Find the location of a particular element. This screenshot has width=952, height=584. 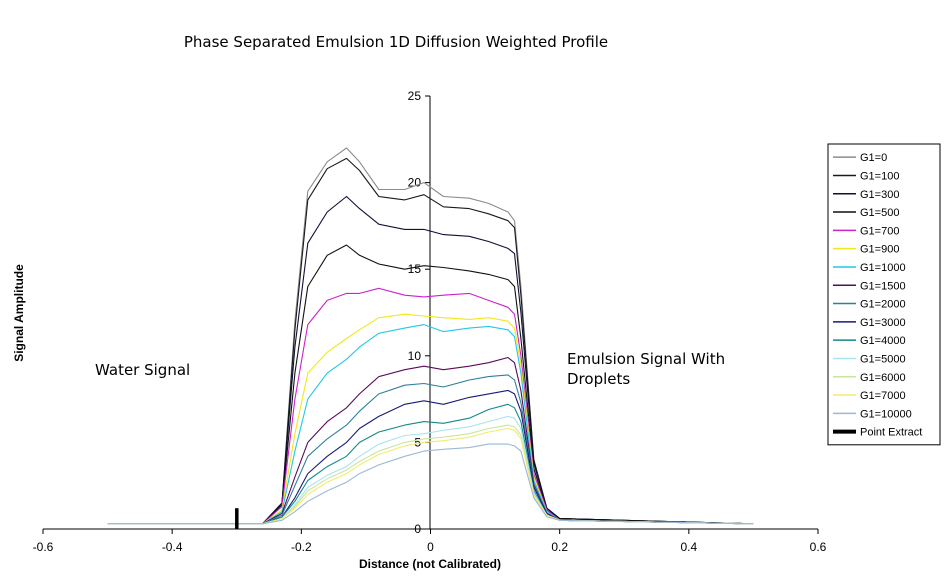

y-tick-label: 20 is located at coordinates (415, 183).